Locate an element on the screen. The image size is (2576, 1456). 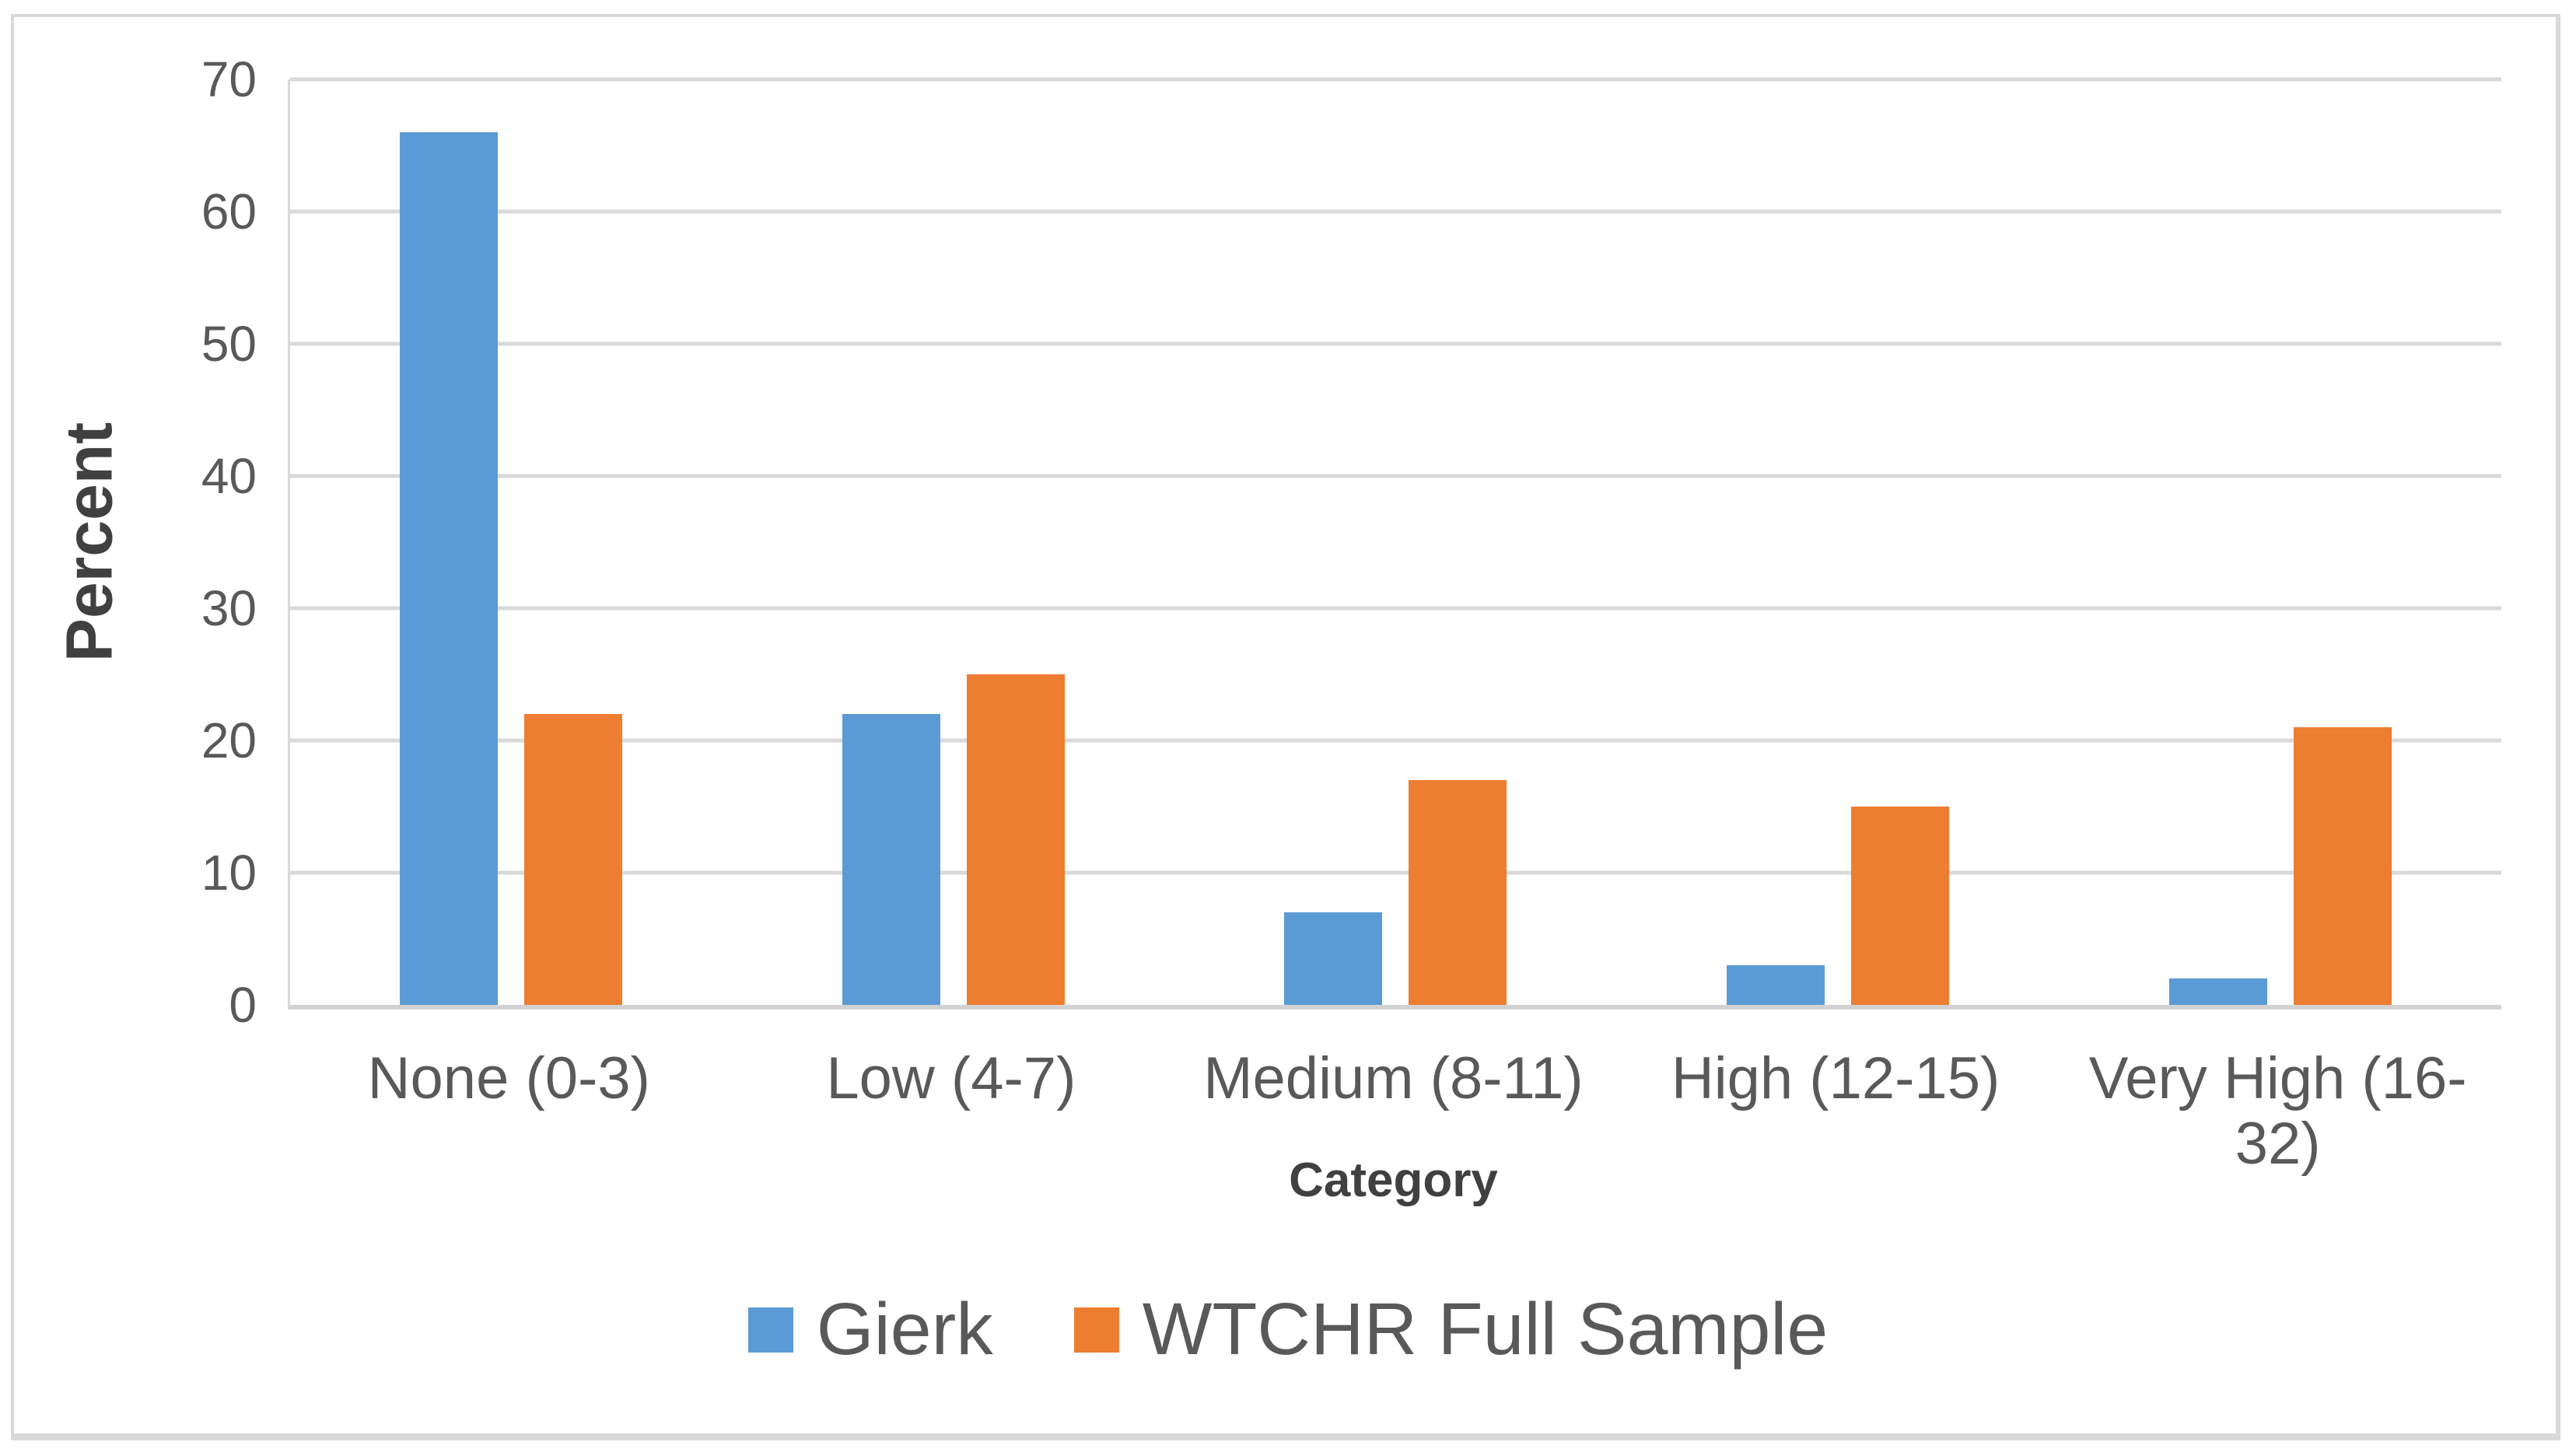
y-tick-label-0: 0 is located at coordinates (243, 1005).